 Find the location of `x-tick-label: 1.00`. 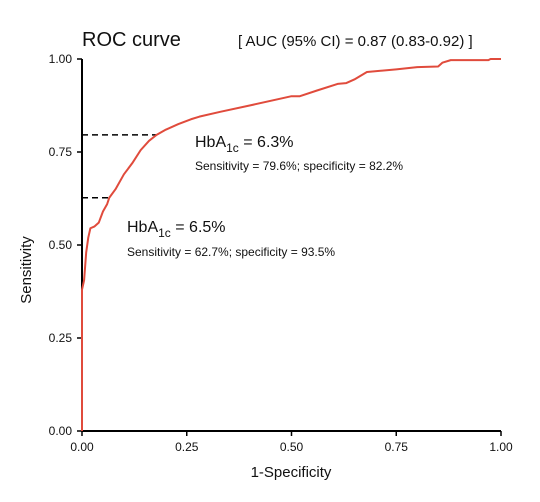

x-tick-label: 1.00 is located at coordinates (501, 447).